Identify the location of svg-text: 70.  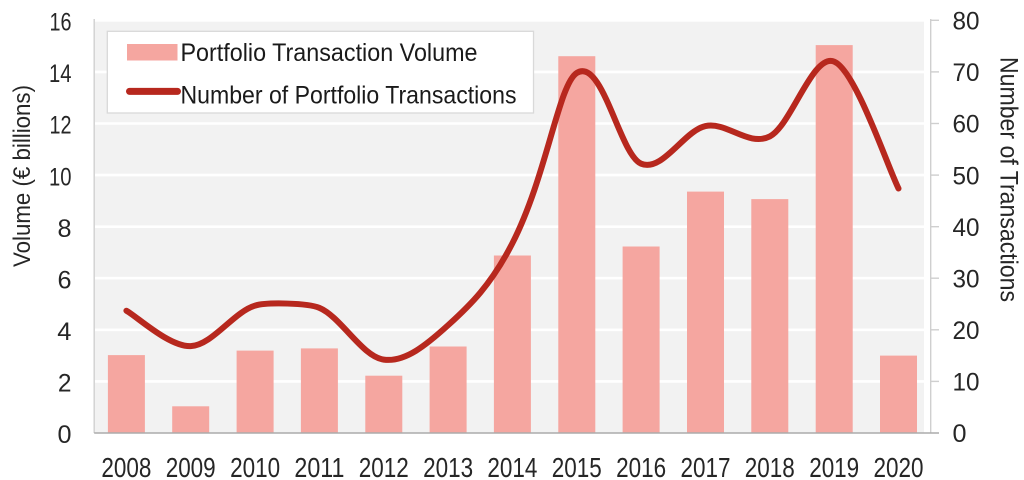
(966, 73).